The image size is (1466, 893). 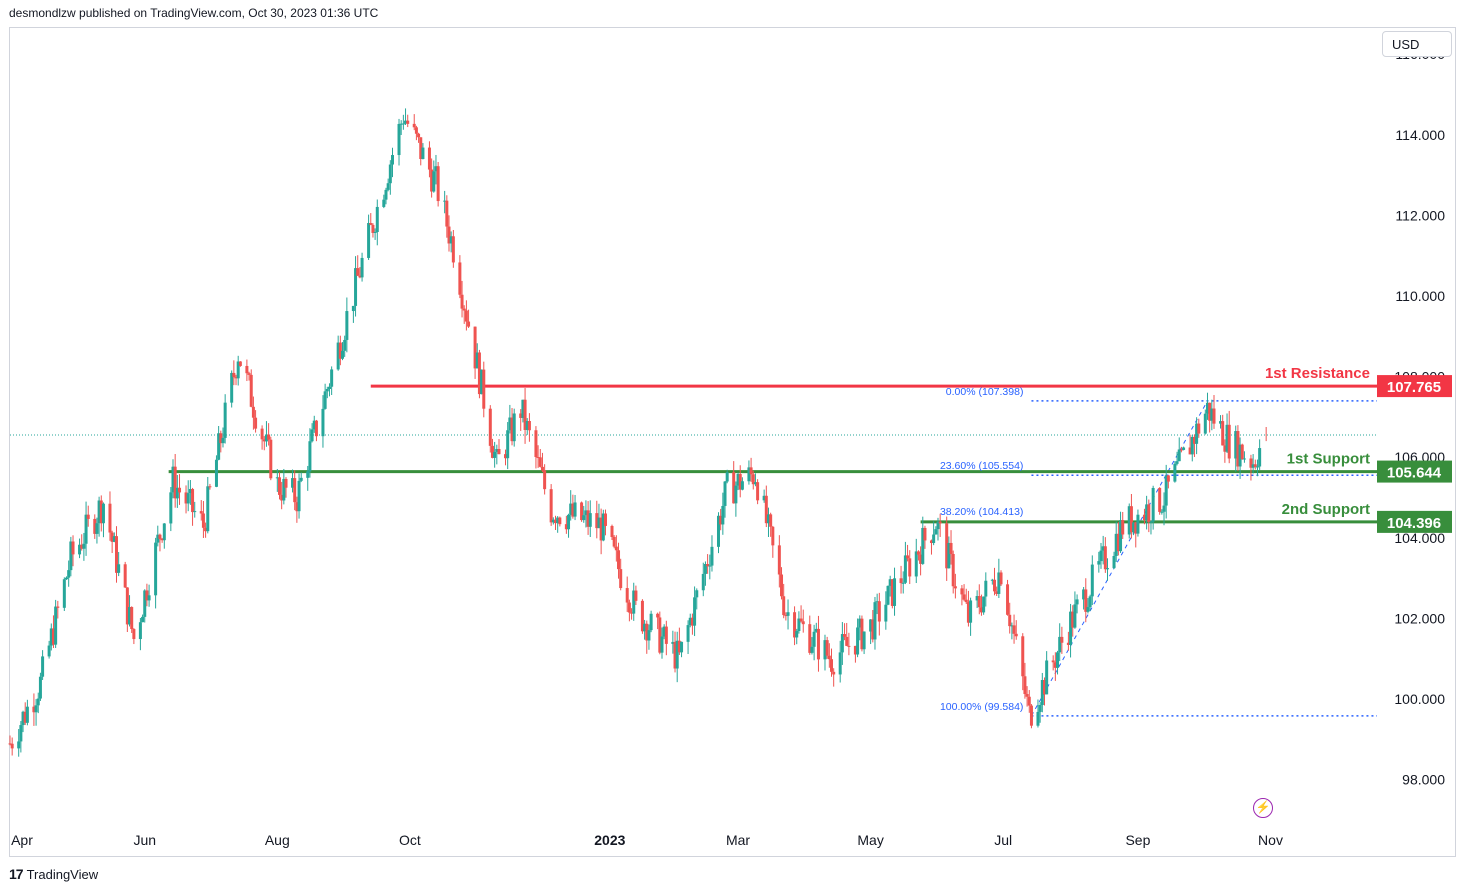 I want to click on currency-selector: USD, so click(x=1417, y=44).